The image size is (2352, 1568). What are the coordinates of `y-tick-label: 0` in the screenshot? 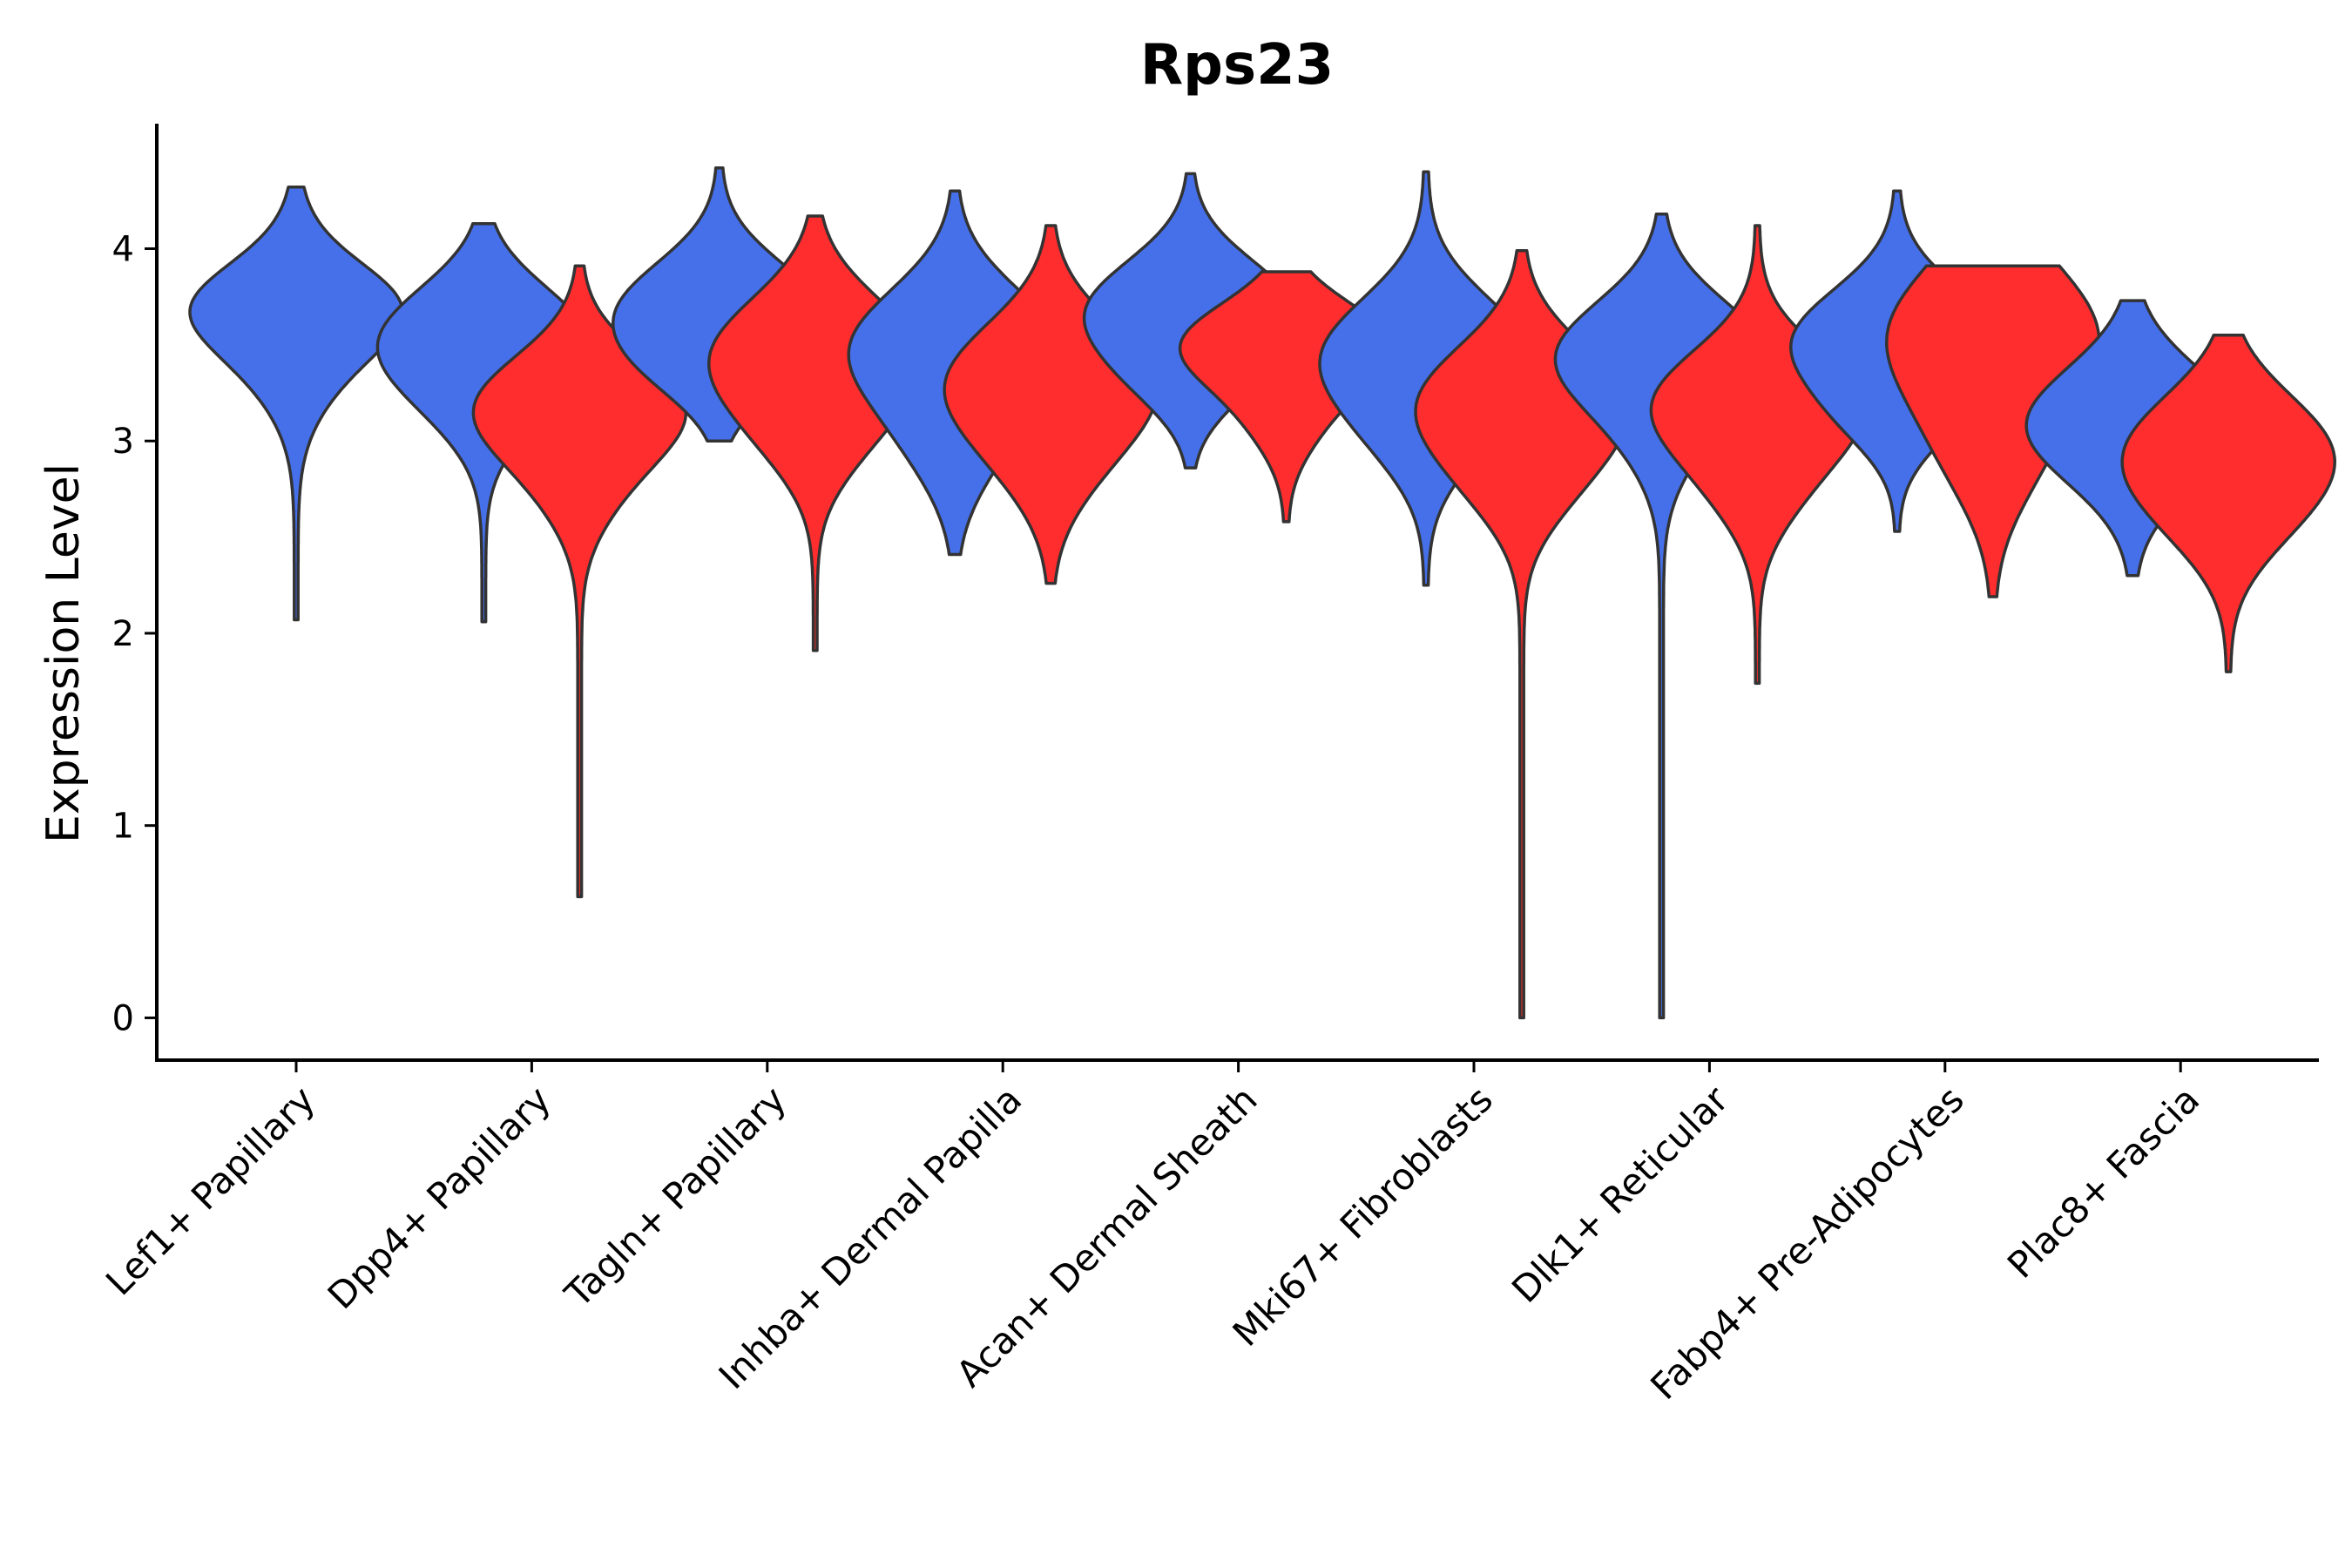 It's located at (123, 1018).